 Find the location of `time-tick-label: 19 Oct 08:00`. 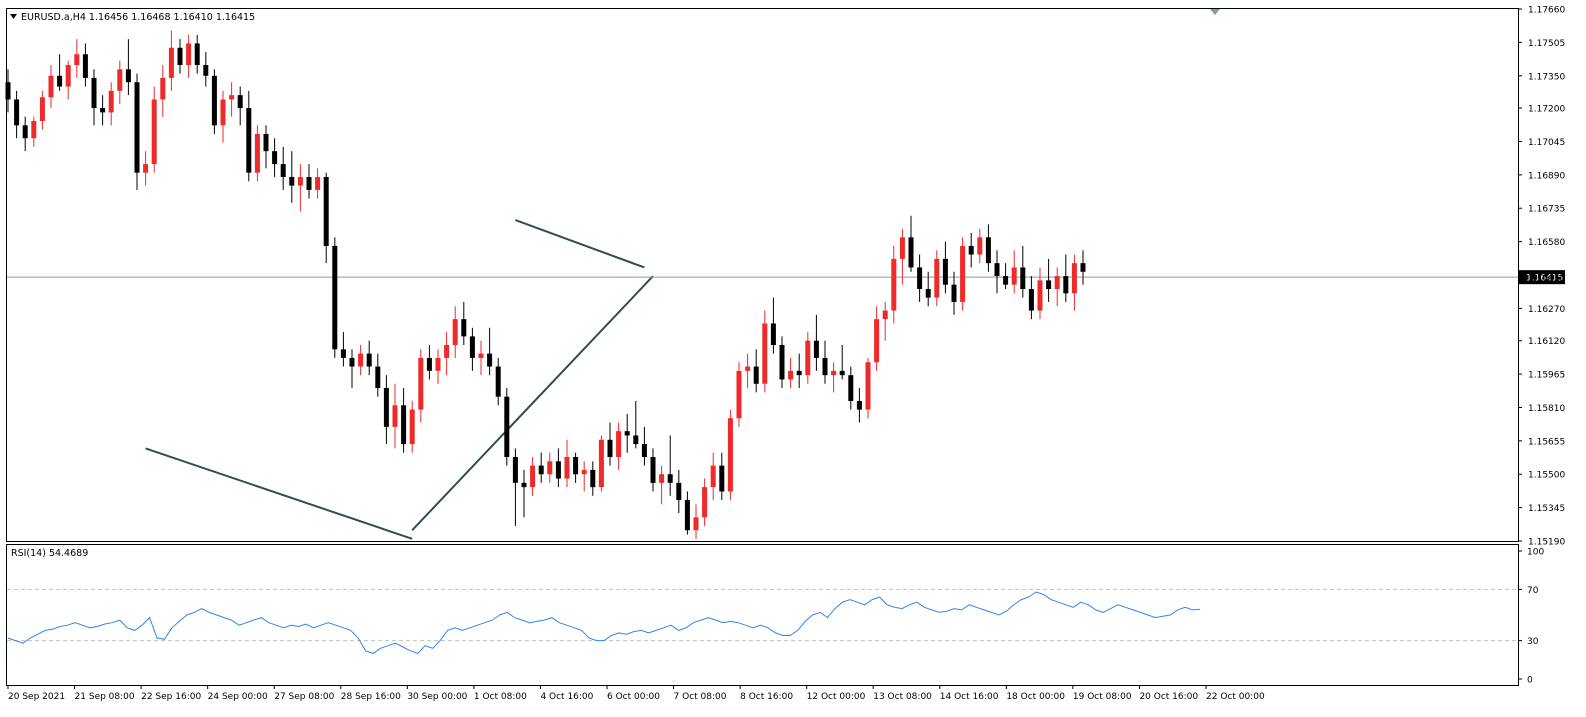

time-tick-label: 19 Oct 08:00 is located at coordinates (1102, 697).